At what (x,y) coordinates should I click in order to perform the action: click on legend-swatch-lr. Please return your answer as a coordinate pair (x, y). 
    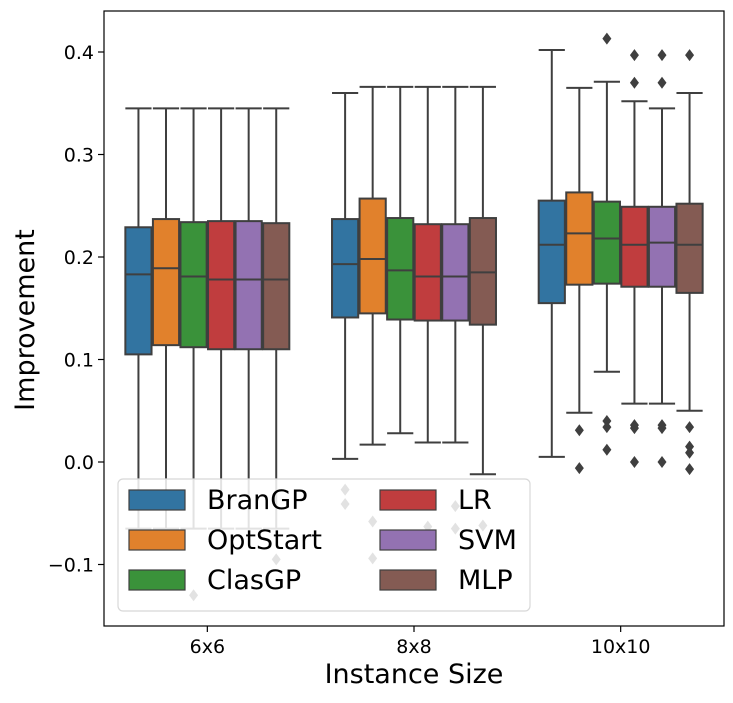
    Looking at the image, I should click on (408, 500).